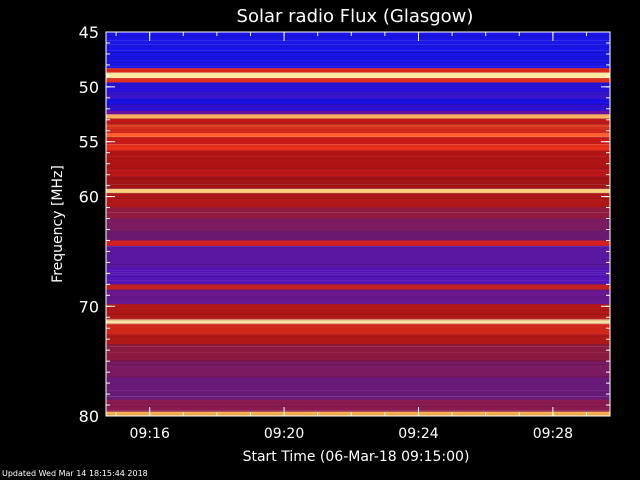 The image size is (640, 480). Describe the element at coordinates (553, 434) in the screenshot. I see `x-tick-label: 09:28` at that location.